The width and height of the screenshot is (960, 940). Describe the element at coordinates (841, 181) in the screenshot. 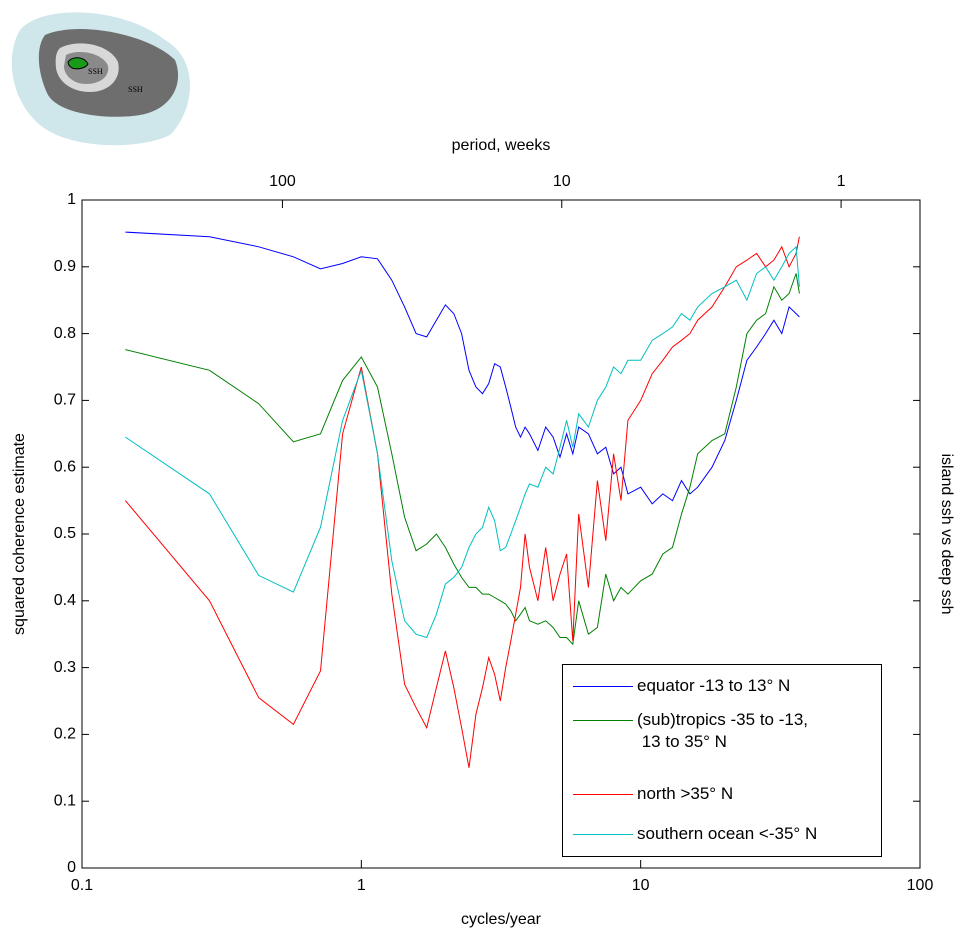

I see `x2-tick-label: 1` at that location.